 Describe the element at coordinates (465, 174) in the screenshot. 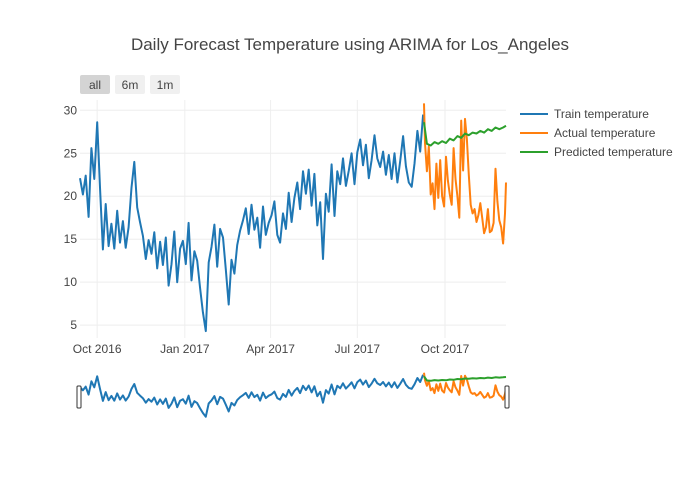

I see `series-line-actual` at that location.